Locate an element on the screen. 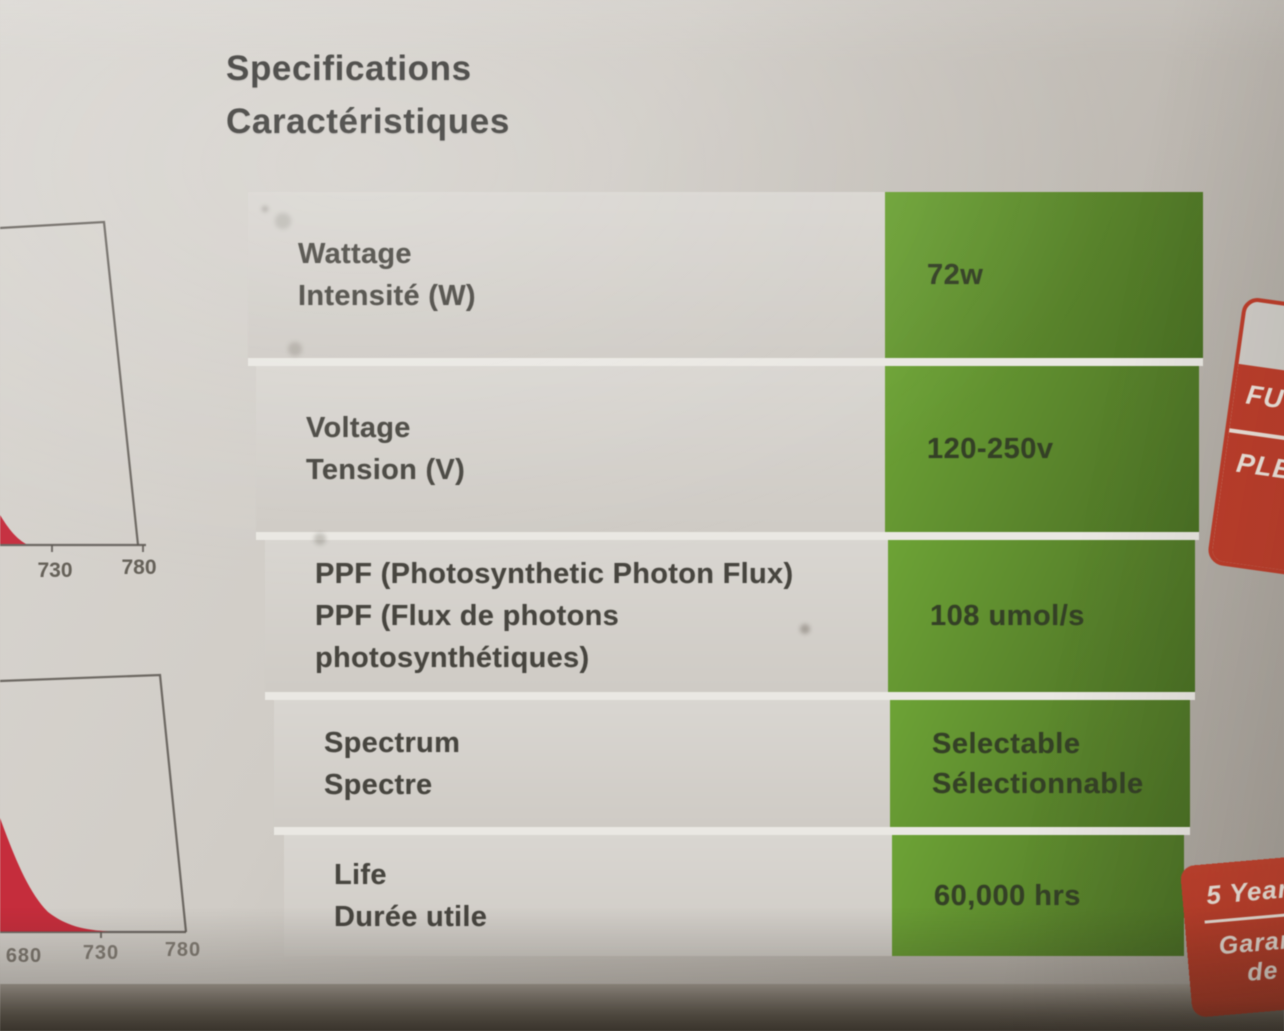 This screenshot has width=1284, height=1031. spec-label-fr: Intensité (W) is located at coordinates (387, 296).